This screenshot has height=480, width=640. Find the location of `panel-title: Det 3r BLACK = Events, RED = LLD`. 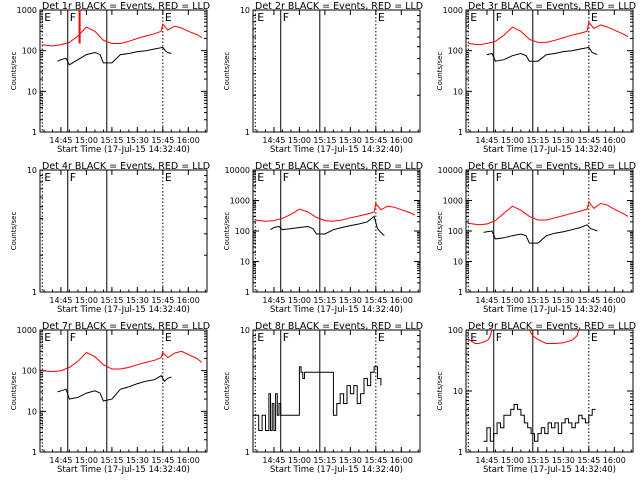

panel-title: Det 3r BLACK = Events, RED = LLD is located at coordinates (552, 6).